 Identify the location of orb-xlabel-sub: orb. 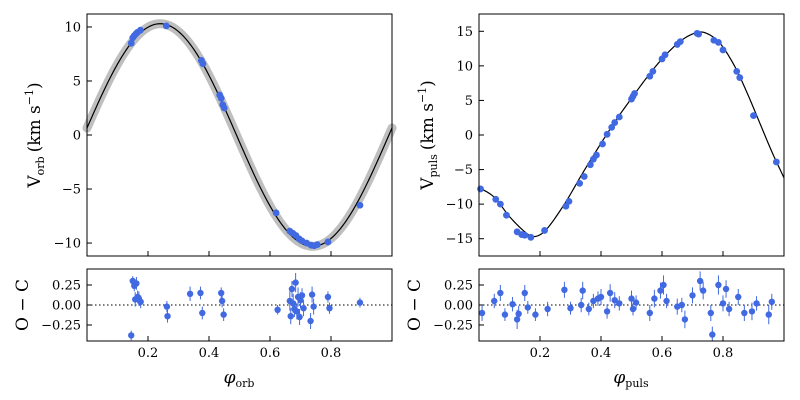
(244, 383).